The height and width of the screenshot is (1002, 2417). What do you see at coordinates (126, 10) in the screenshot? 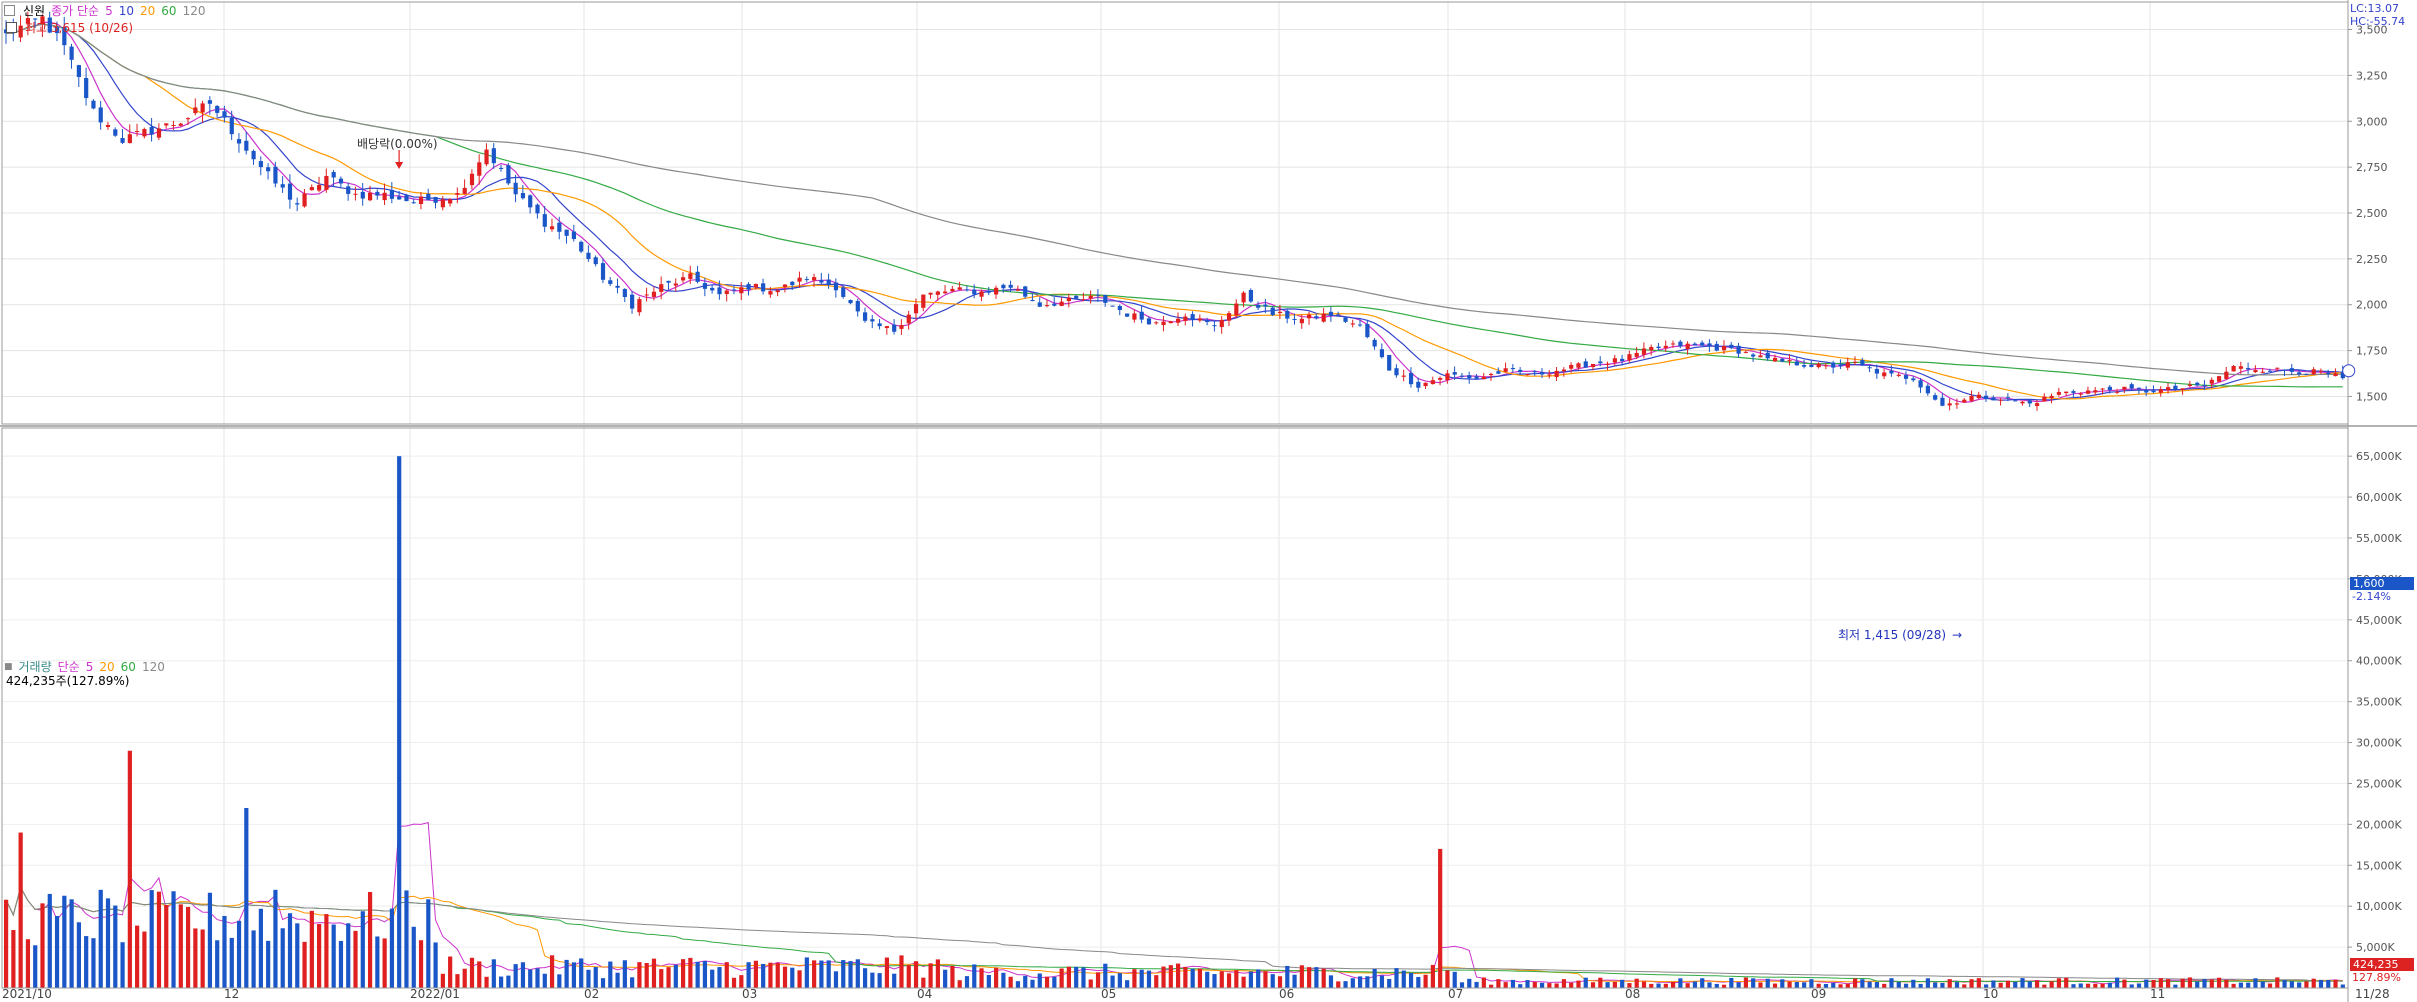
I see `ma-10-label: 10` at bounding box center [126, 10].